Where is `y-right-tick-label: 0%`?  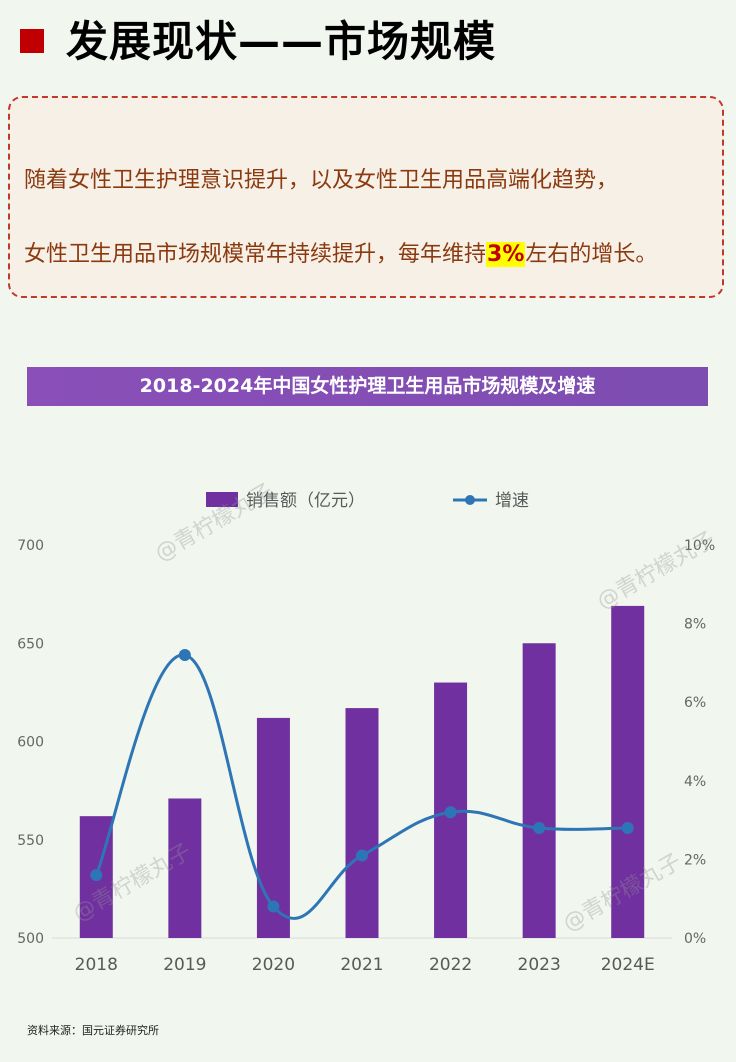 y-right-tick-label: 0% is located at coordinates (695, 939).